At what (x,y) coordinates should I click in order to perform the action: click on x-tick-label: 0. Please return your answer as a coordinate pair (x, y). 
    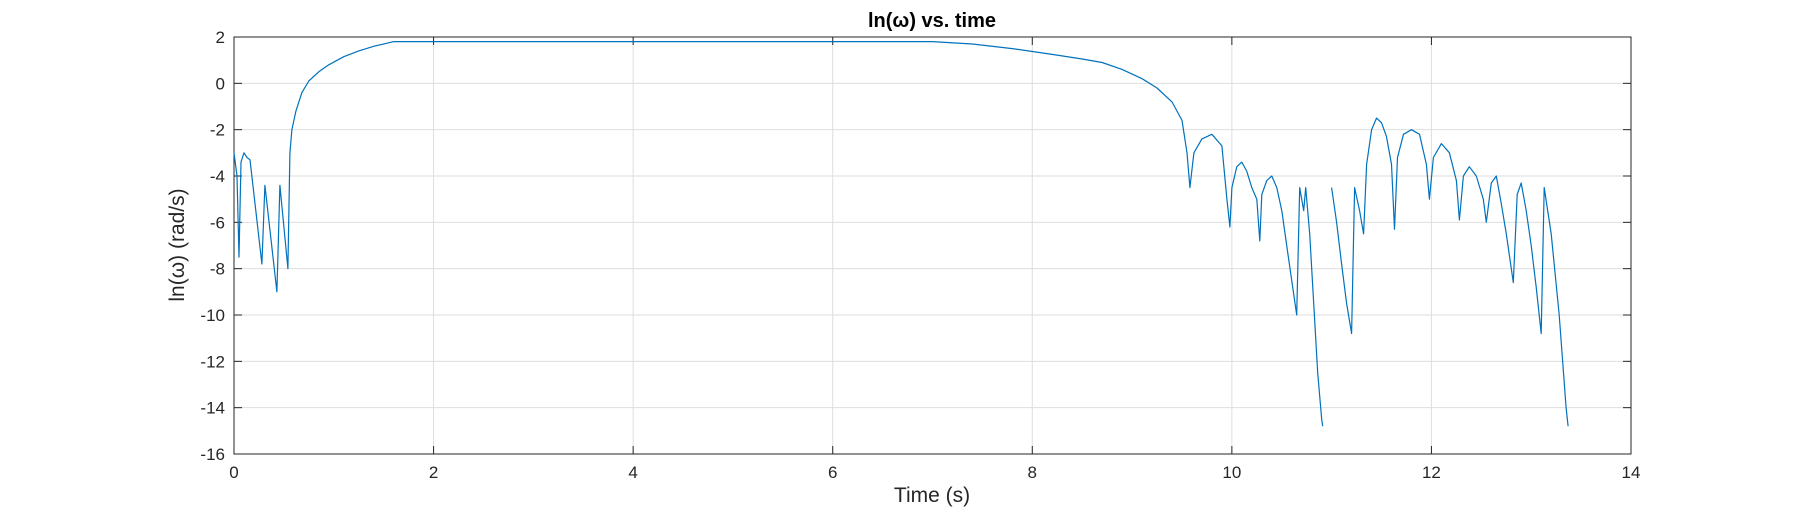
    Looking at the image, I should click on (233, 472).